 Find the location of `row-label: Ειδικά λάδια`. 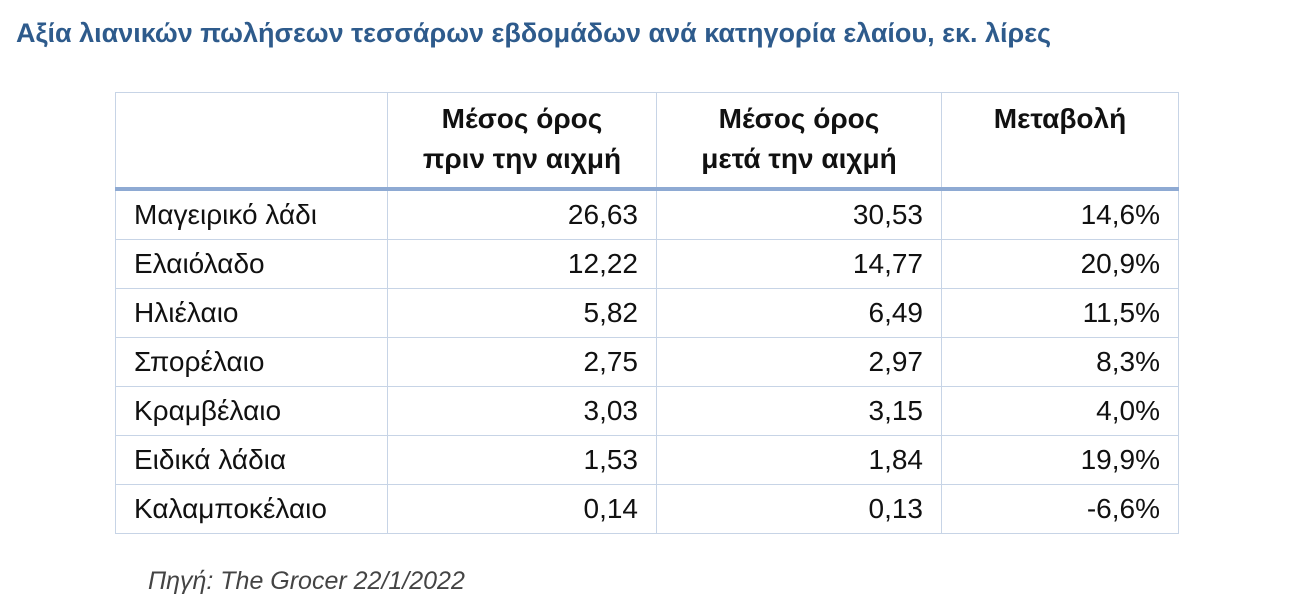

row-label: Ειδικά λάδια is located at coordinates (251, 460).